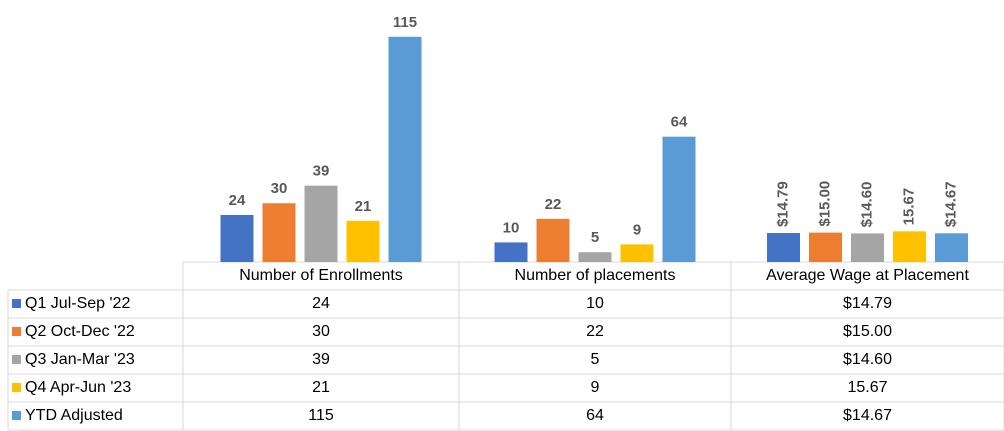 This screenshot has width=1004, height=431. Describe the element at coordinates (595, 331) in the screenshot. I see `table-cell: 22` at that location.